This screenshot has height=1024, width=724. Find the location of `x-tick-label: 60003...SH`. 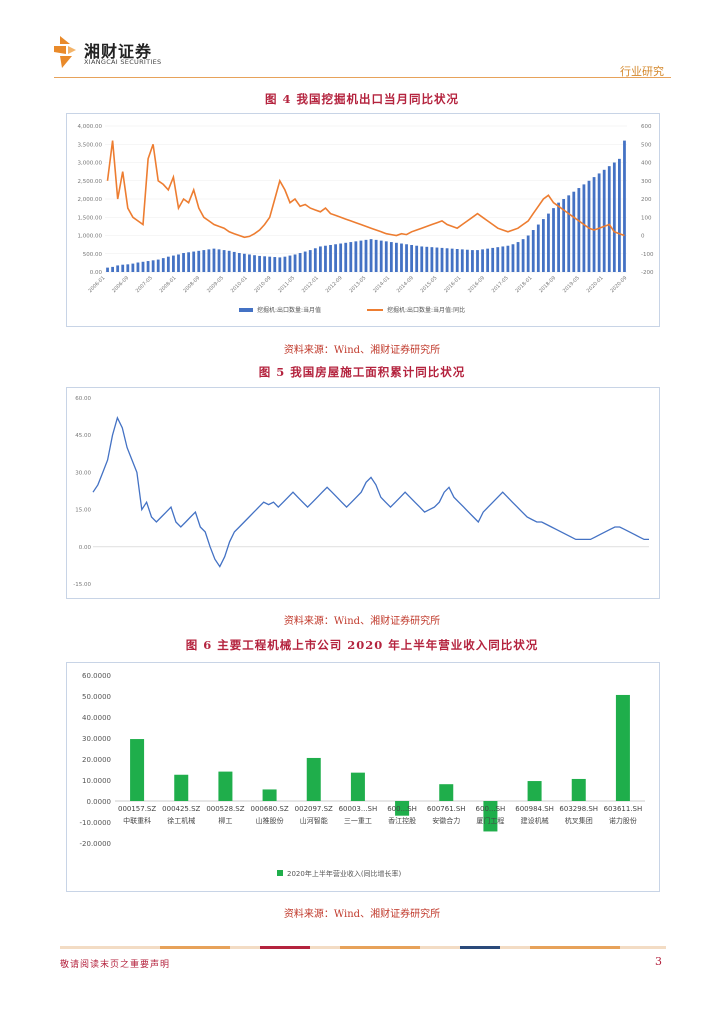

x-tick-label: 60003...SH is located at coordinates (358, 809).